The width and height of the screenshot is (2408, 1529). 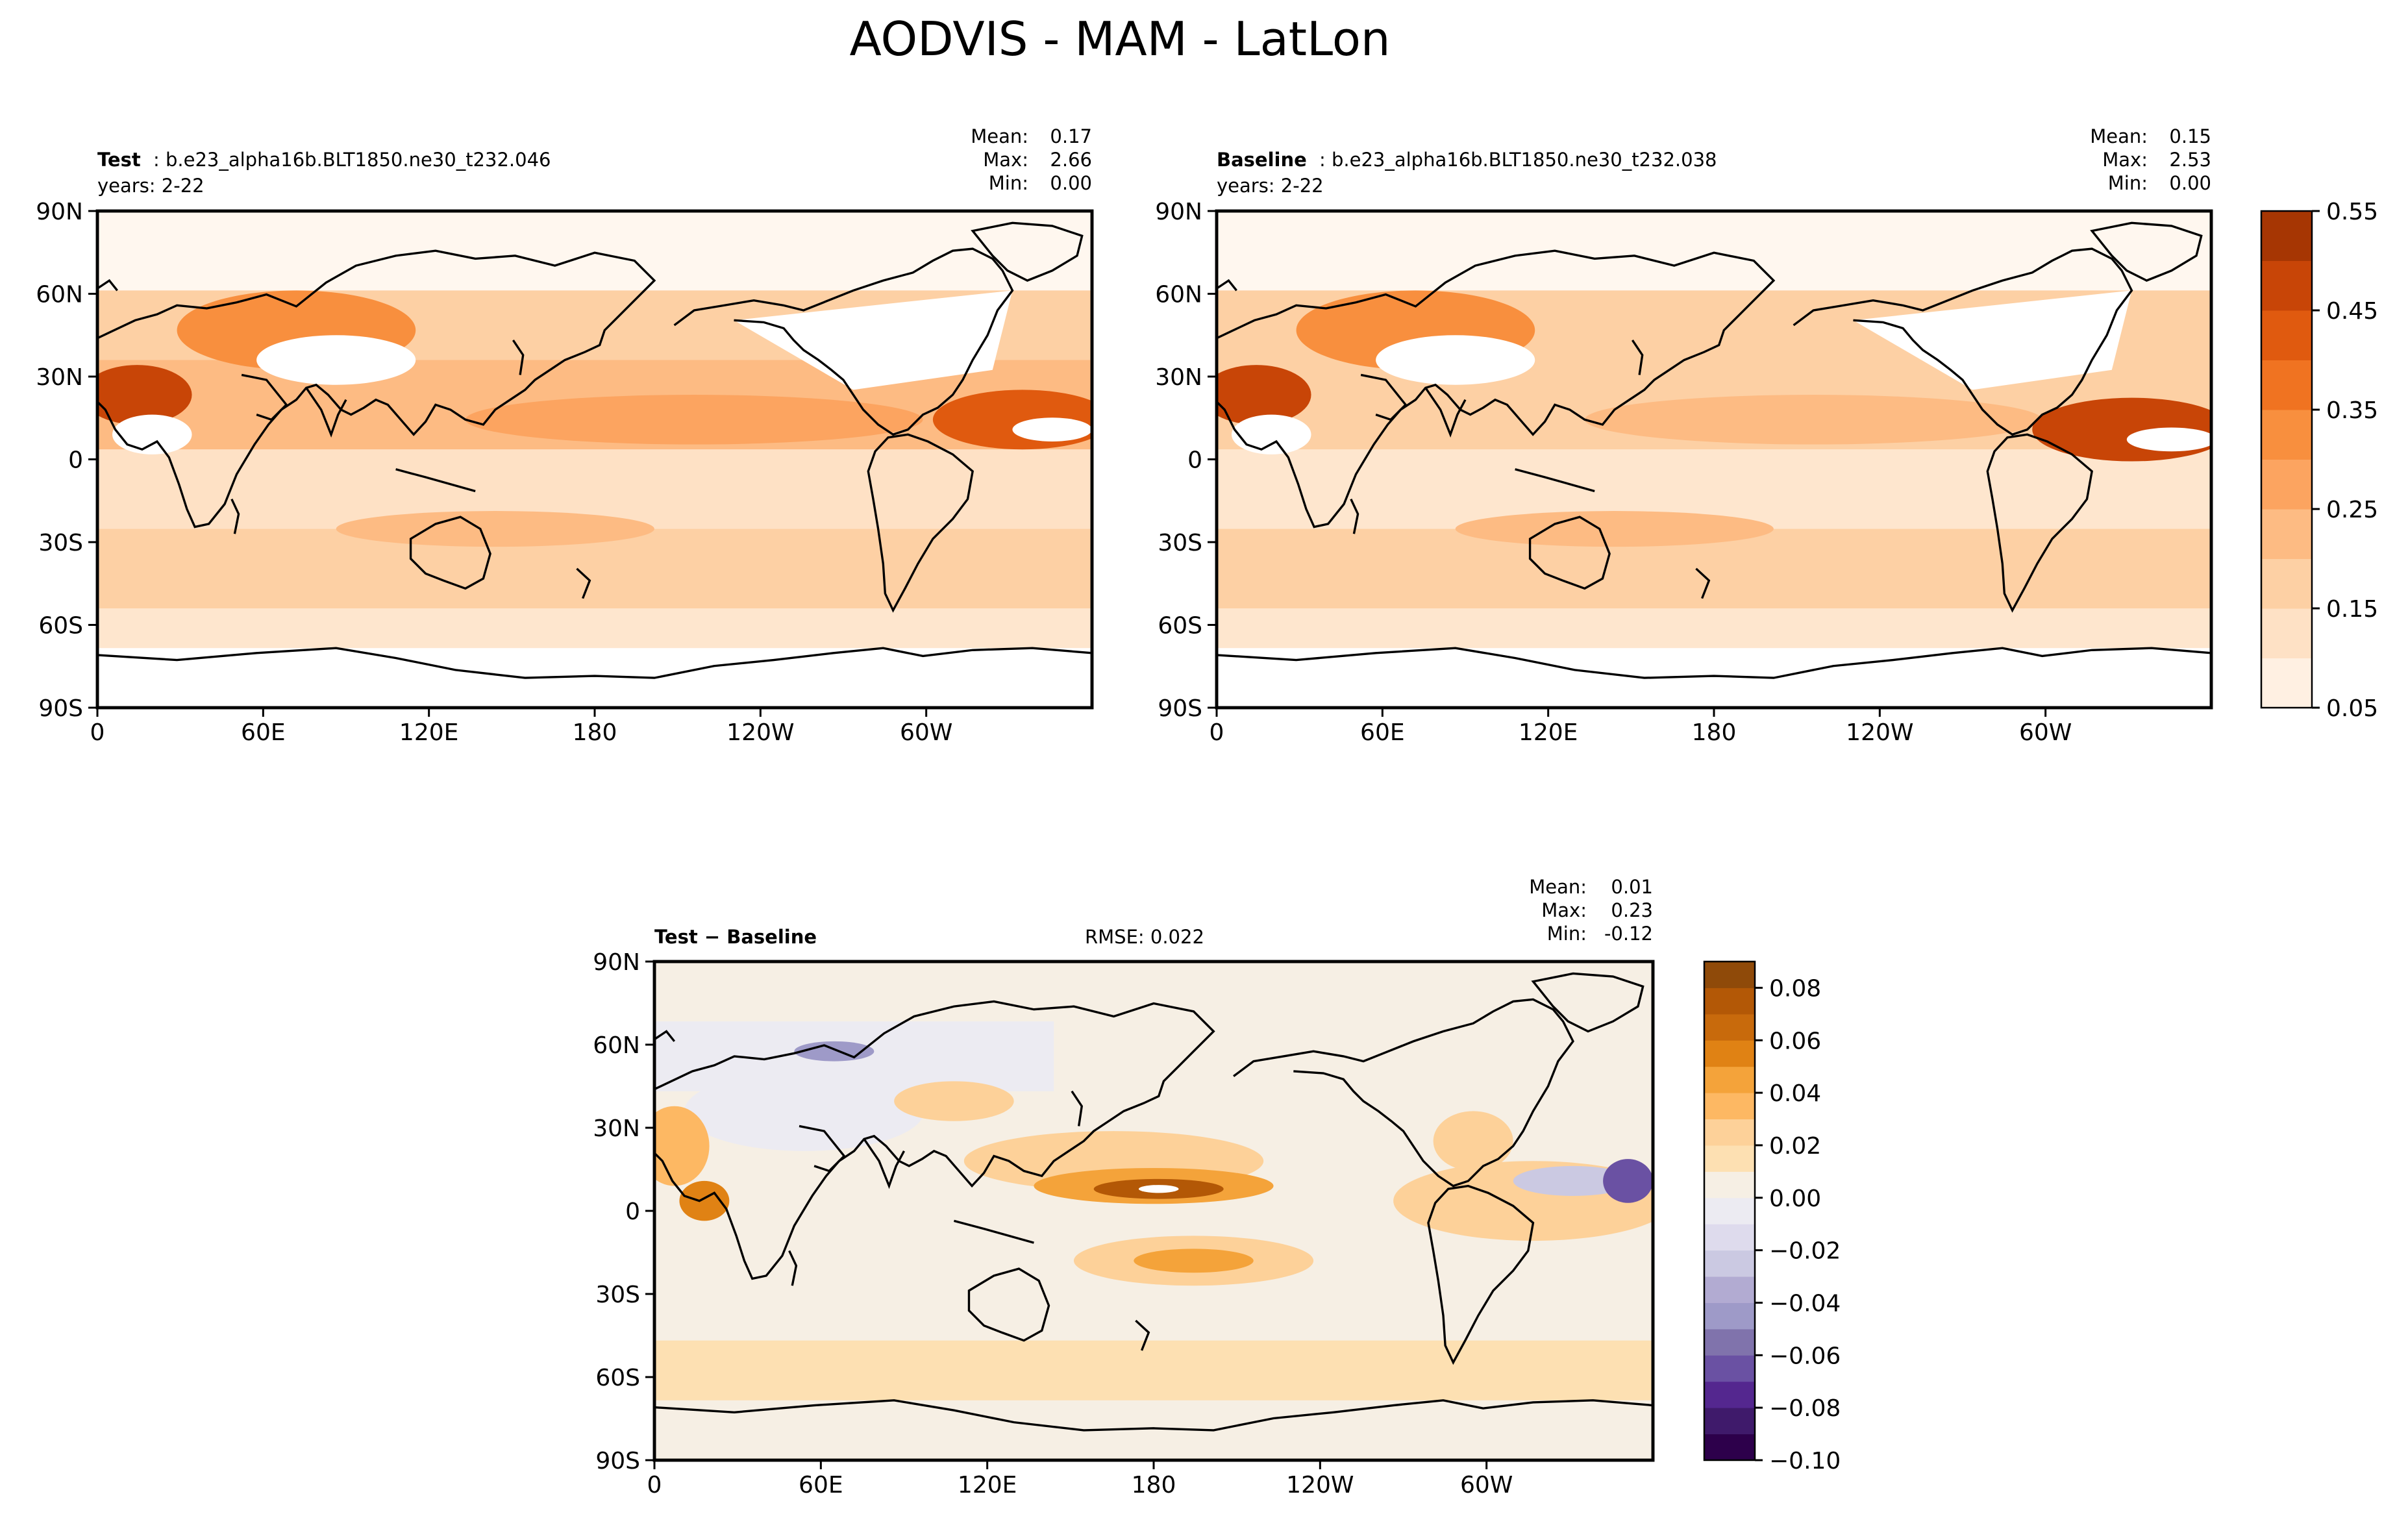 I want to click on panel-test-max-label: Max:, so click(x=1005, y=160).